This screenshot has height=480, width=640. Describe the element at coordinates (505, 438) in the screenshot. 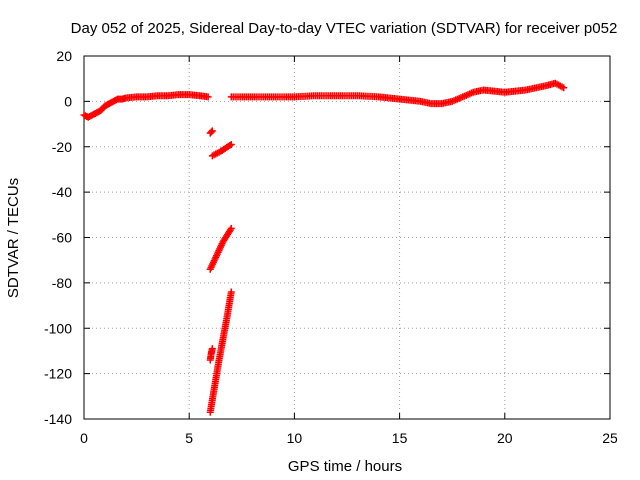

I see `x-tick-label: 20` at that location.